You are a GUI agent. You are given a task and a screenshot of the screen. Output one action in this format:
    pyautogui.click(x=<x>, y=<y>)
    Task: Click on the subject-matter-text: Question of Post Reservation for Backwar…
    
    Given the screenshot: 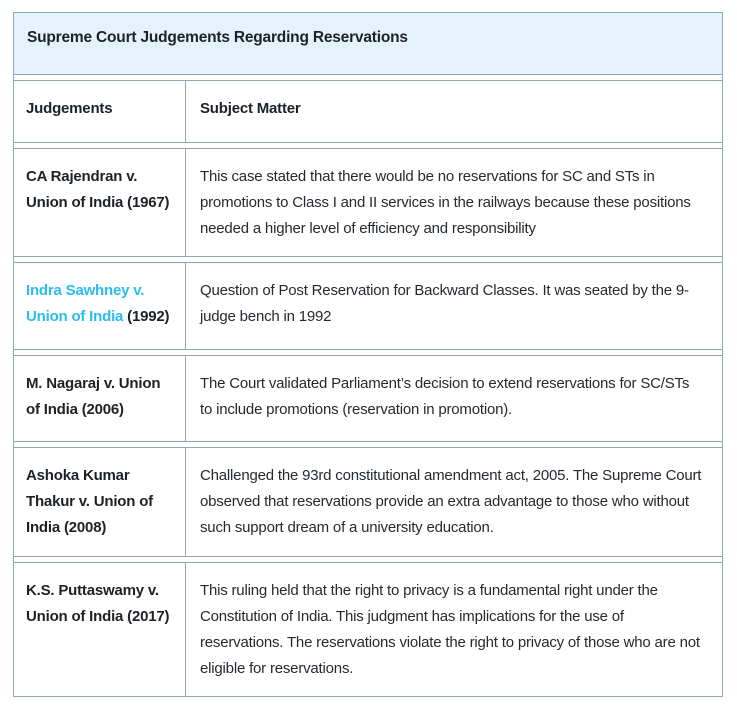 What is the action you would take?
    pyautogui.click(x=444, y=303)
    